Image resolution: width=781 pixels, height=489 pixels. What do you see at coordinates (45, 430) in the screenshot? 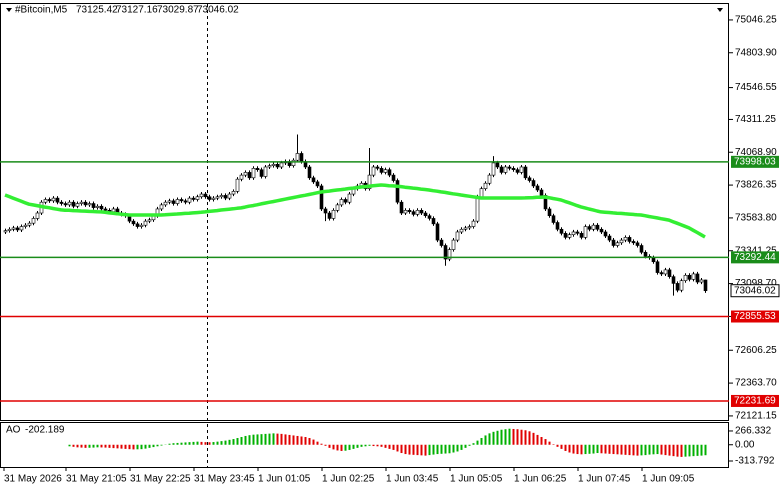
I see `ao-value: -202.189` at bounding box center [45, 430].